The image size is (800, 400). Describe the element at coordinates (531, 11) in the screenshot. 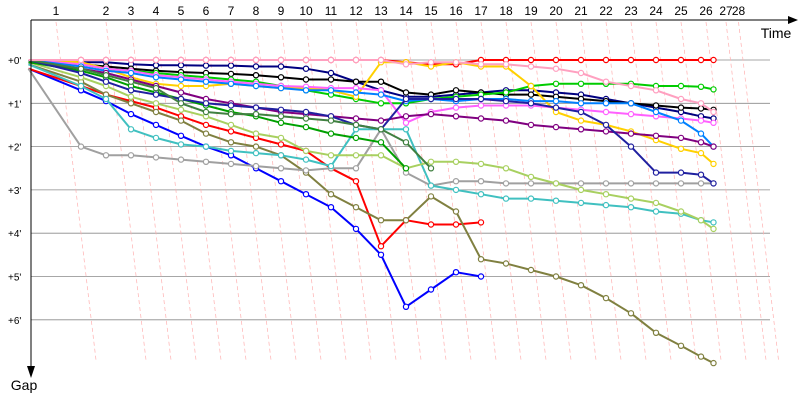

I see `lap-tick-label: 19` at that location.